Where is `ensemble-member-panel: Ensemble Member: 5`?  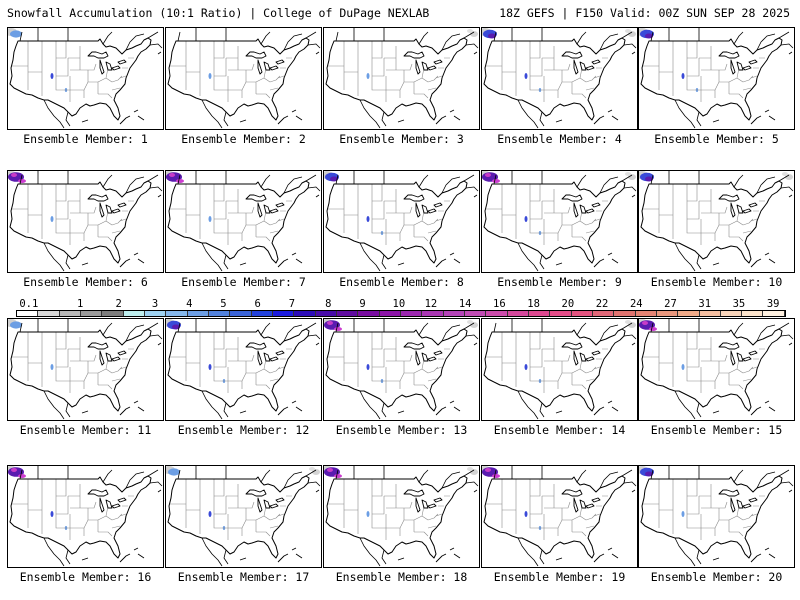
ensemble-member-panel: Ensemble Member: 5 is located at coordinates (716, 86).